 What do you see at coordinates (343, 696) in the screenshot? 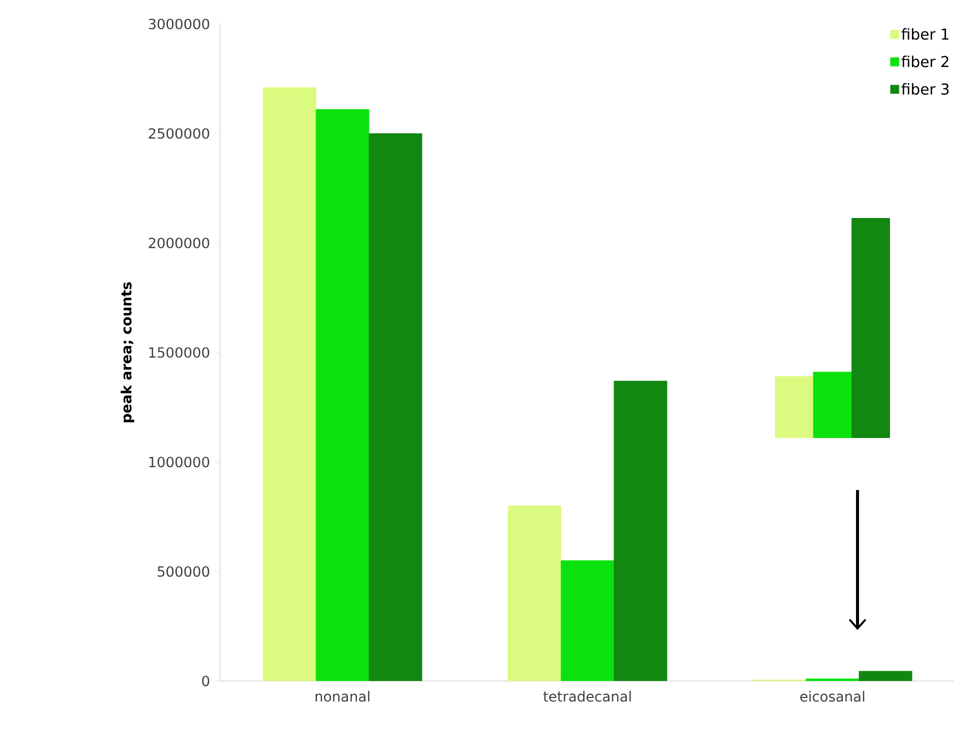
I see `x-tick-label: nonanal` at bounding box center [343, 696].